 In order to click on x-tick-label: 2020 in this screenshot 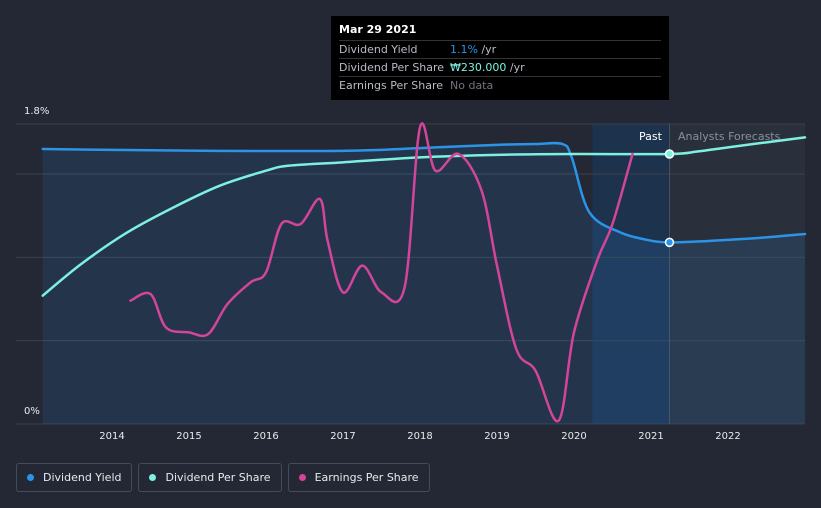, I will do `click(574, 436)`.